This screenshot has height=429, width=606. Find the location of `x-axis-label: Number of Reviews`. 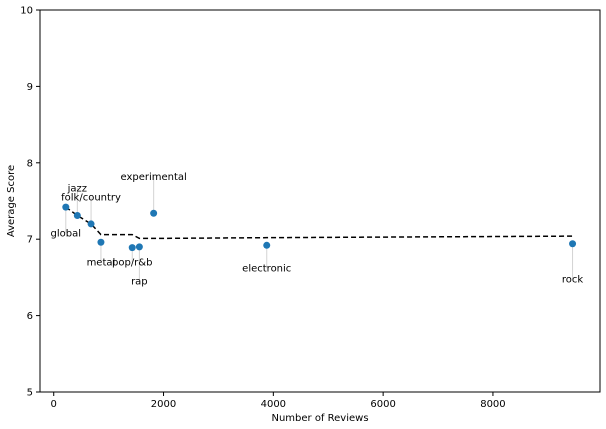

x-axis-label: Number of Reviews is located at coordinates (319, 418).